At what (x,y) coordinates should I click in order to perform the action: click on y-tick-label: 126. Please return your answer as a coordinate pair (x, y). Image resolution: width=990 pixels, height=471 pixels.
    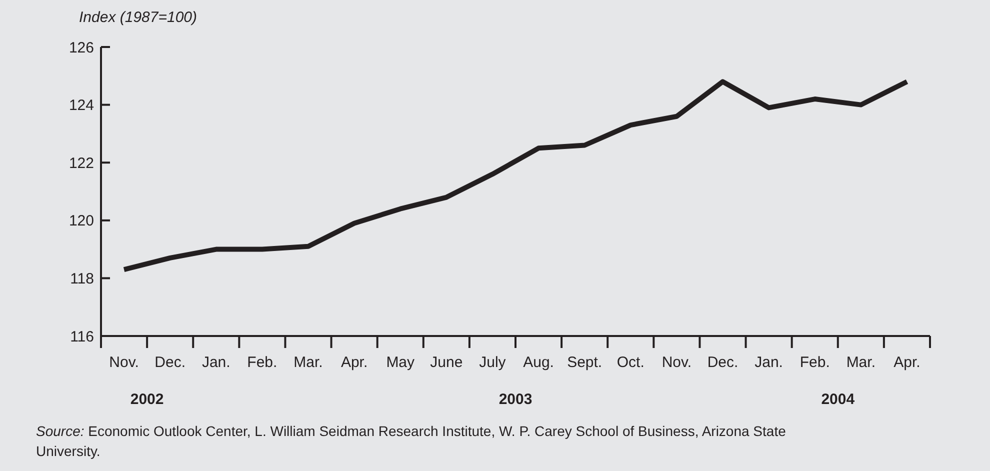
    Looking at the image, I should click on (81, 47).